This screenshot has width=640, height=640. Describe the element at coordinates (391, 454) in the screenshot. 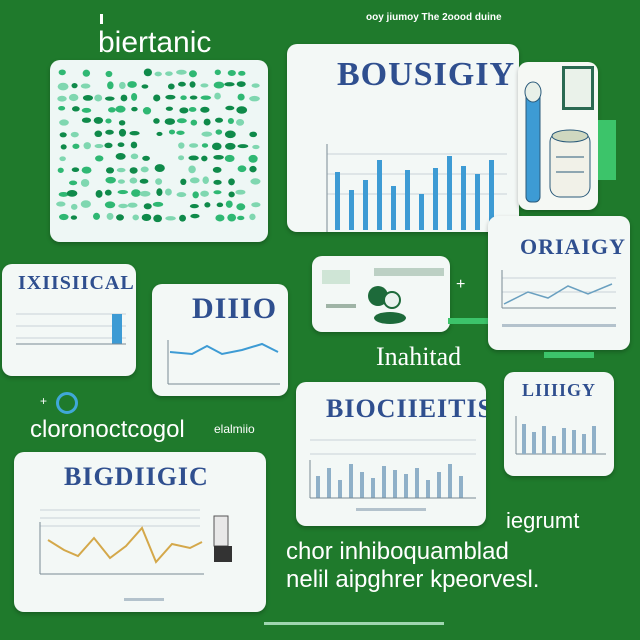

I see `bar-chart-card-bio: BIOCIIEITIS` at that location.